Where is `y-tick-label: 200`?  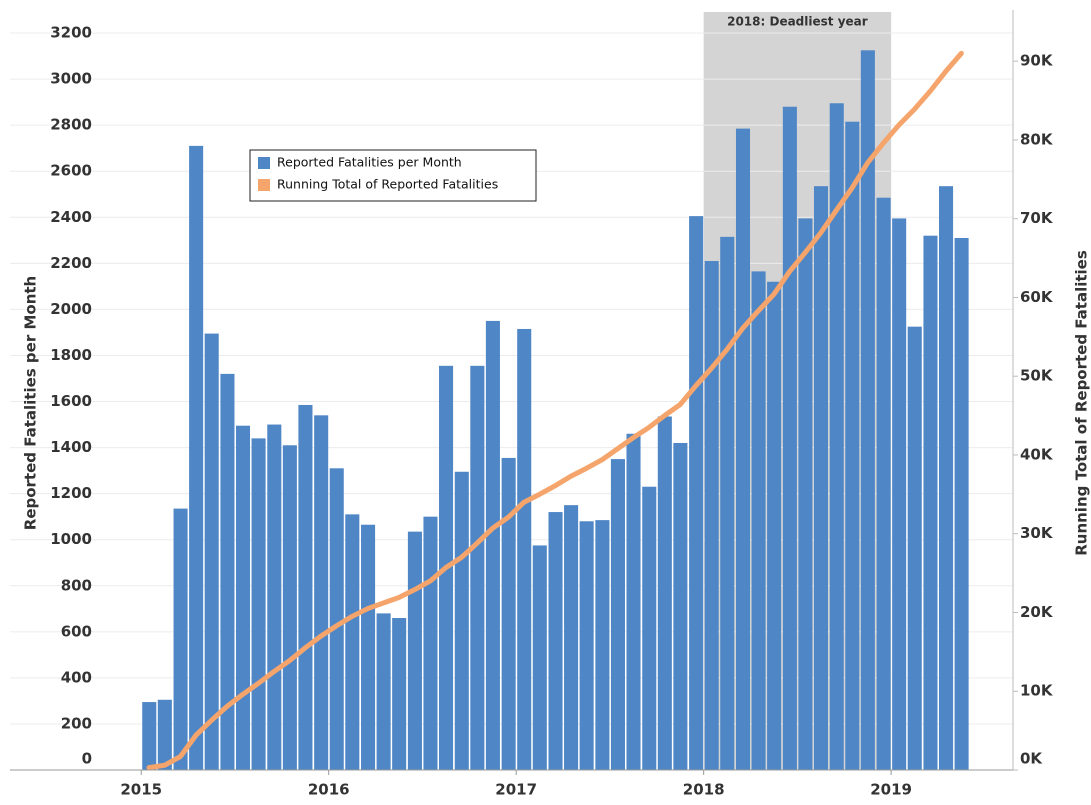 y-tick-label: 200 is located at coordinates (76, 723).